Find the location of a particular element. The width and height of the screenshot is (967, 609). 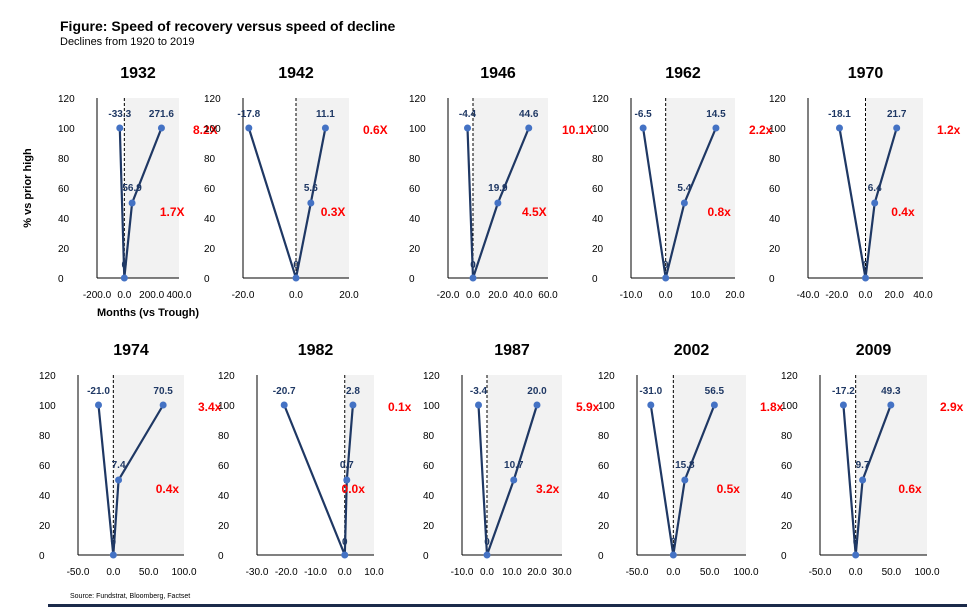

x-tick-label: 10.0 is located at coordinates (701, 295).